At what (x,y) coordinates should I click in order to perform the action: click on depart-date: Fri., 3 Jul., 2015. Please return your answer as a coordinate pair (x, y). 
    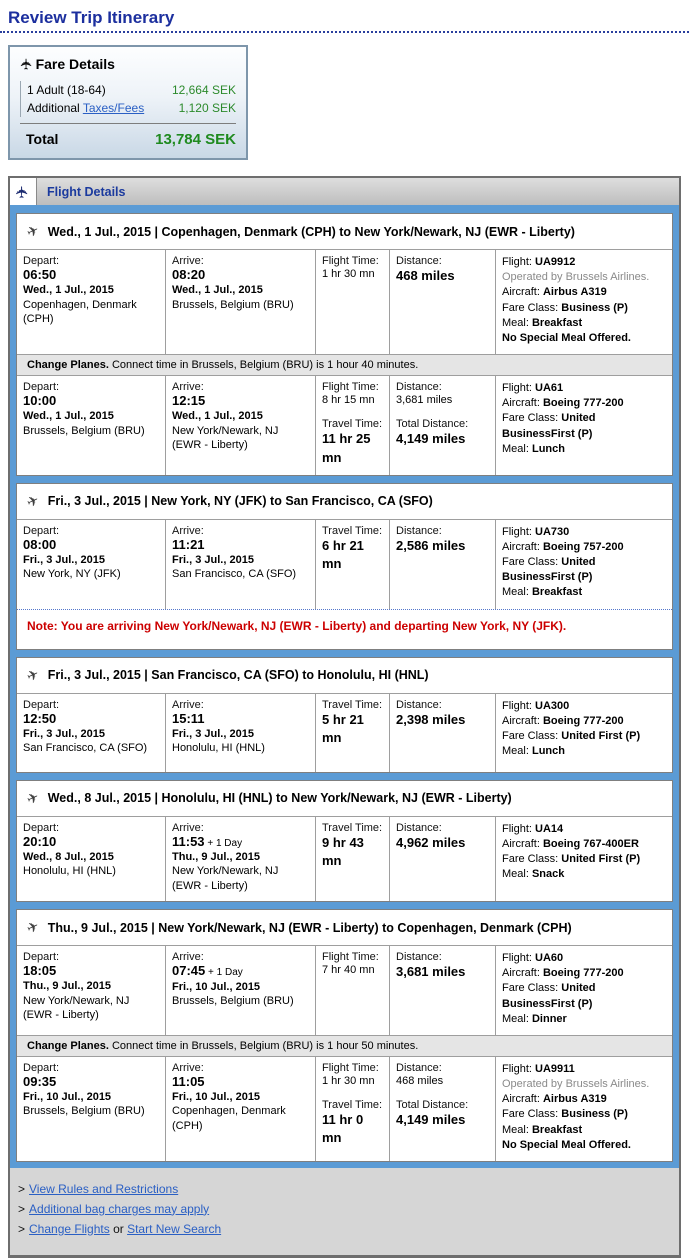
    Looking at the image, I should click on (64, 560).